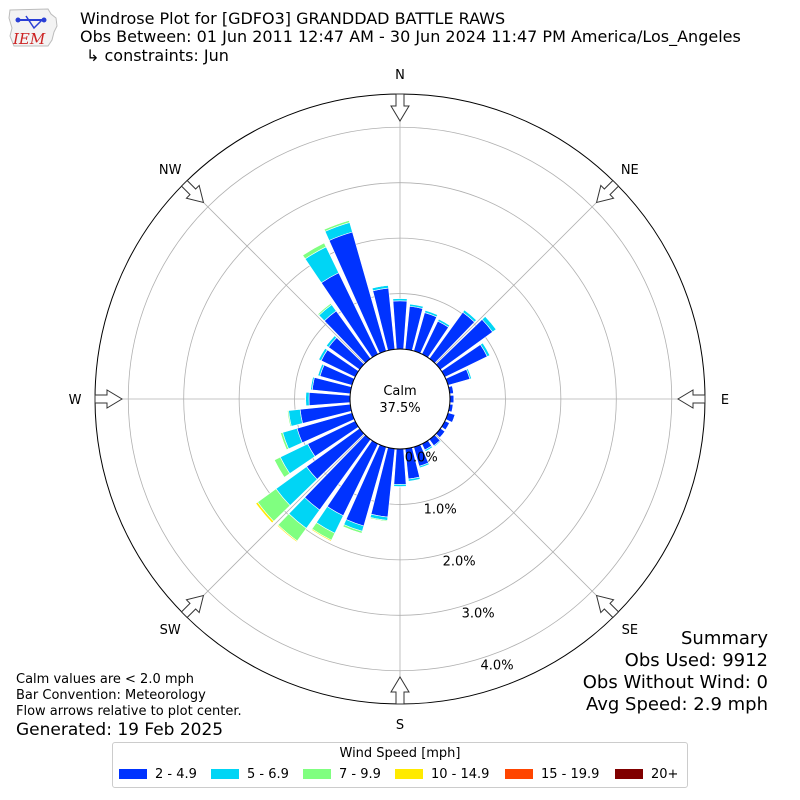  What do you see at coordinates (459, 561) in the screenshot?
I see `radial-tick-label: 2.0%` at bounding box center [459, 561].